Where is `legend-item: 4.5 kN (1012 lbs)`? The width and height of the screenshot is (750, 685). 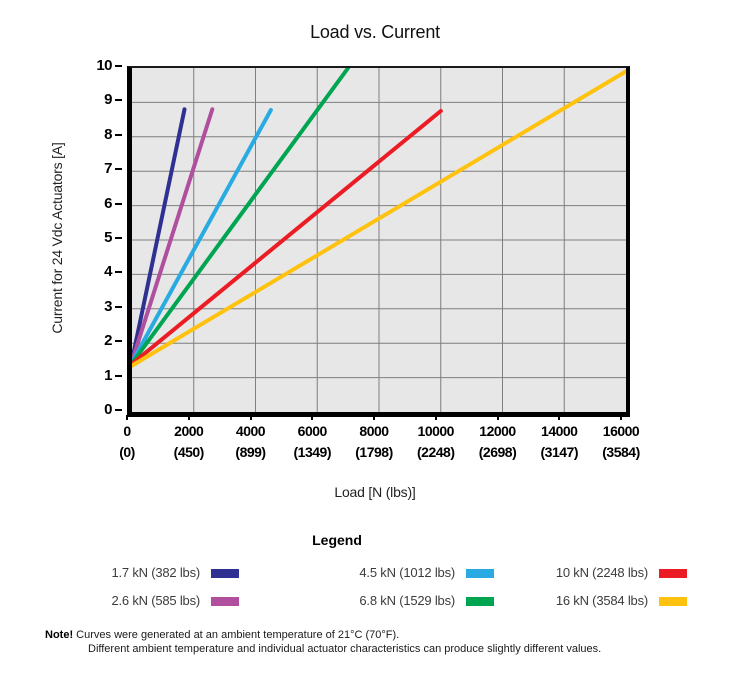
legend-item: 4.5 kN (1012 lbs) is located at coordinates (394, 573).